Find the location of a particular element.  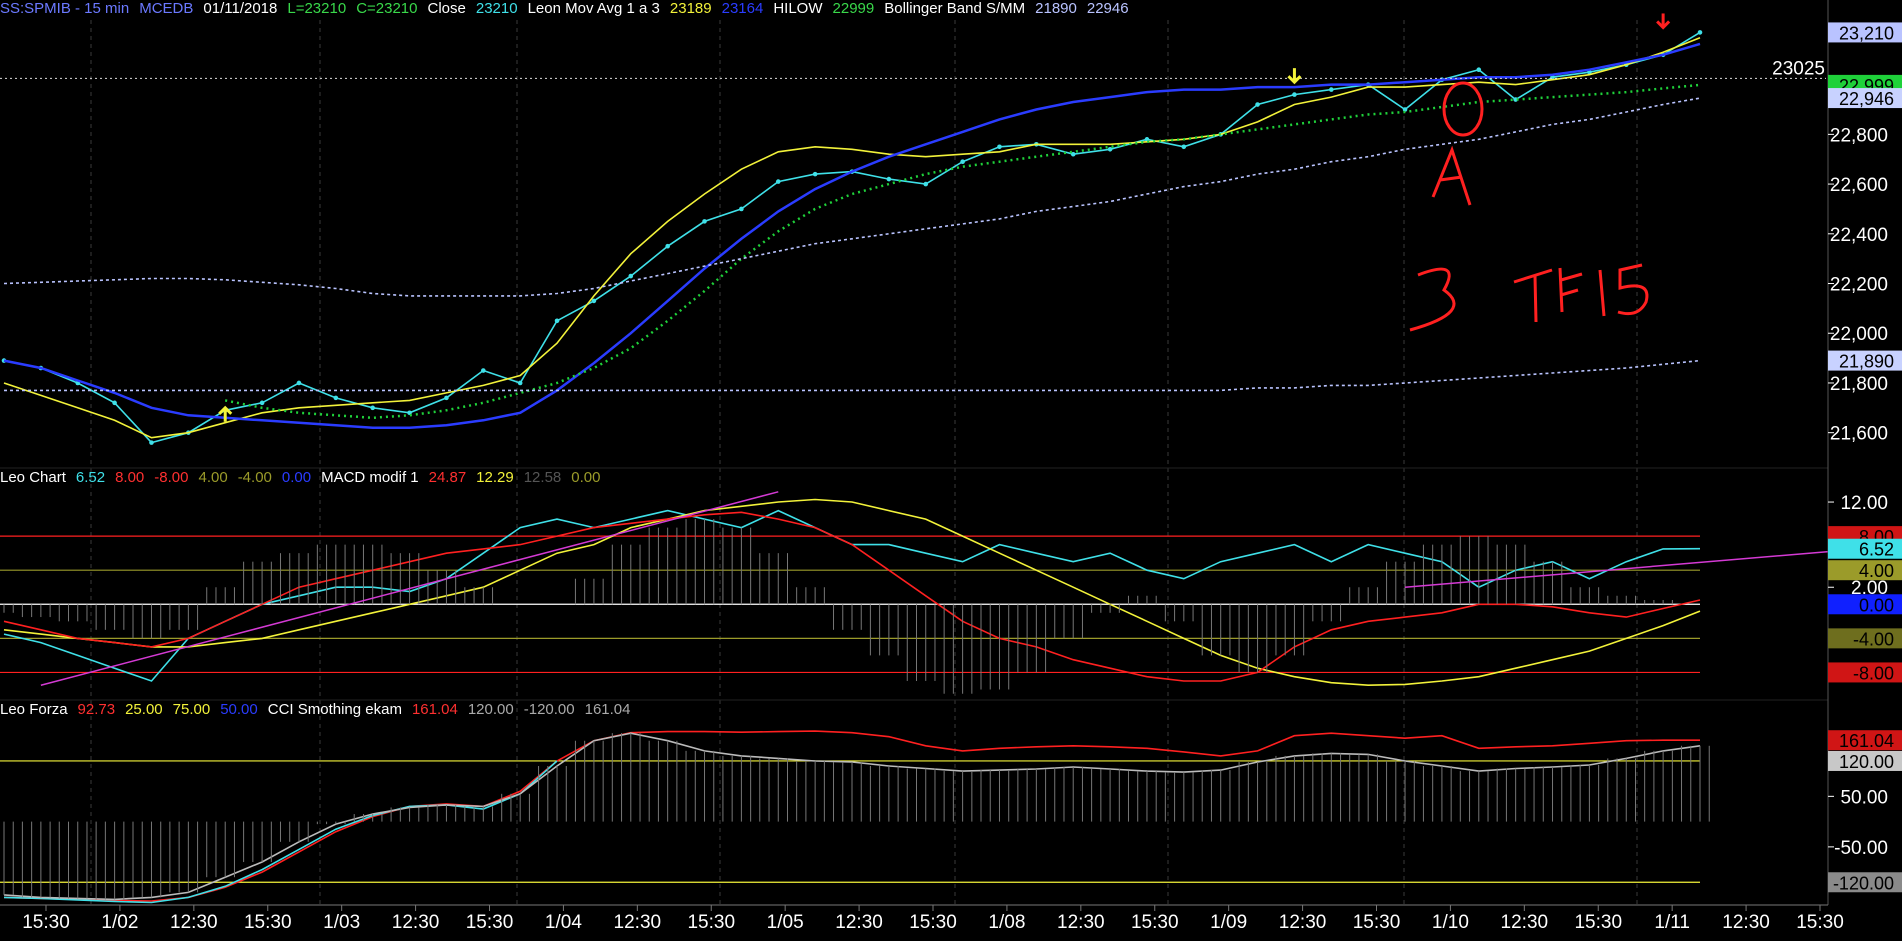

macd-legend-8: 24.87 is located at coordinates (447, 477).